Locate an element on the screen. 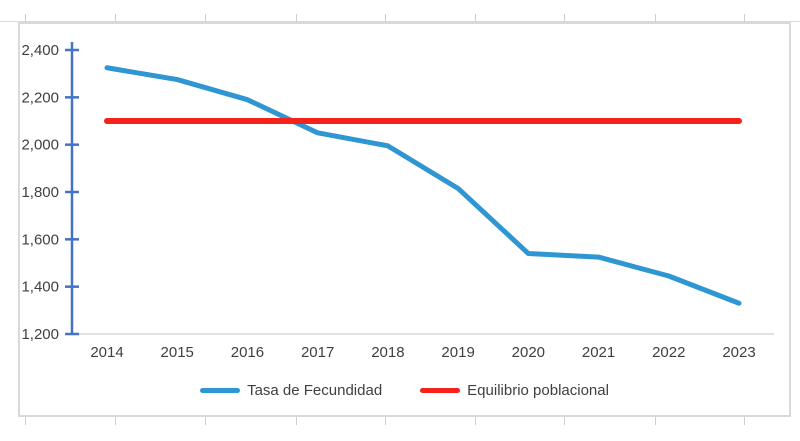 The height and width of the screenshot is (441, 800). legend-item-equilibrio: Equilibrio poblacional is located at coordinates (514, 390).